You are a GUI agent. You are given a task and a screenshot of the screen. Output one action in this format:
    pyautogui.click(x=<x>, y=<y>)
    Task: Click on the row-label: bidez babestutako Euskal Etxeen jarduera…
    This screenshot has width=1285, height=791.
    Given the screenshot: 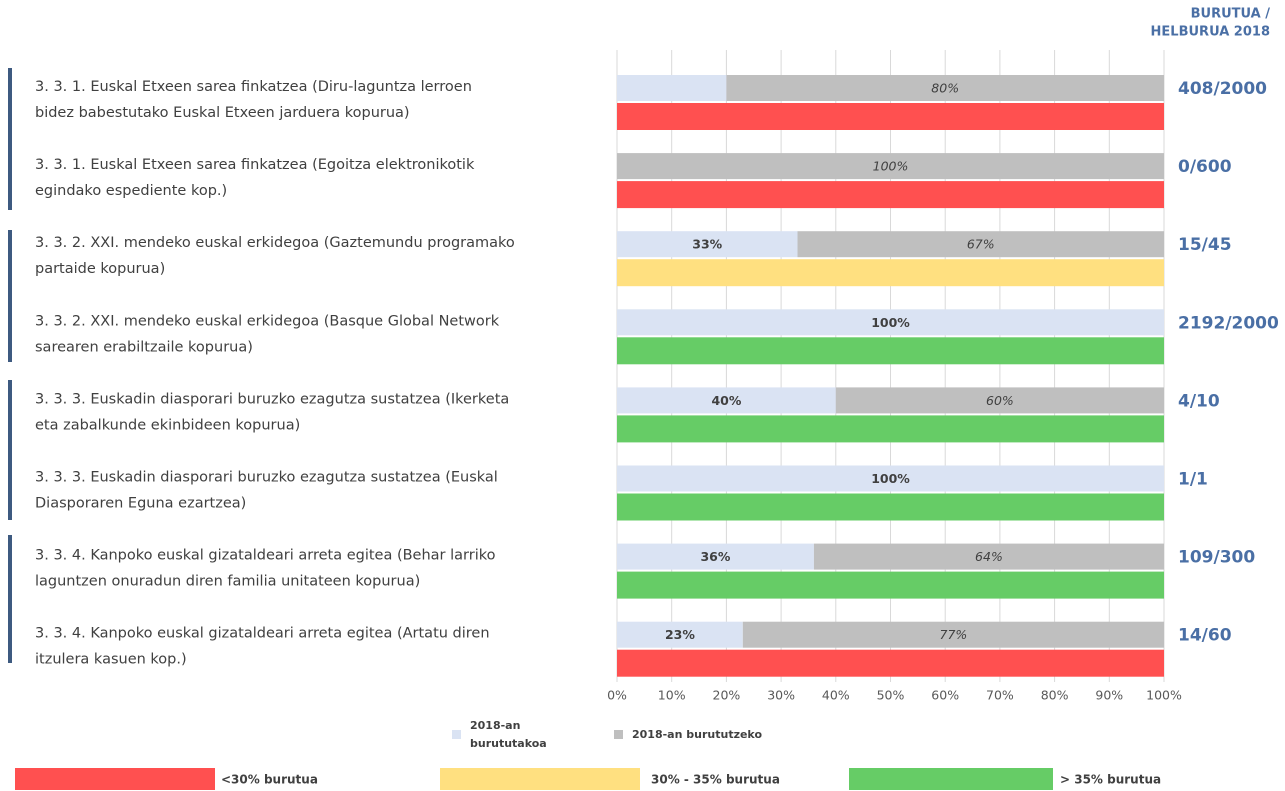 What is the action you would take?
    pyautogui.click(x=222, y=113)
    